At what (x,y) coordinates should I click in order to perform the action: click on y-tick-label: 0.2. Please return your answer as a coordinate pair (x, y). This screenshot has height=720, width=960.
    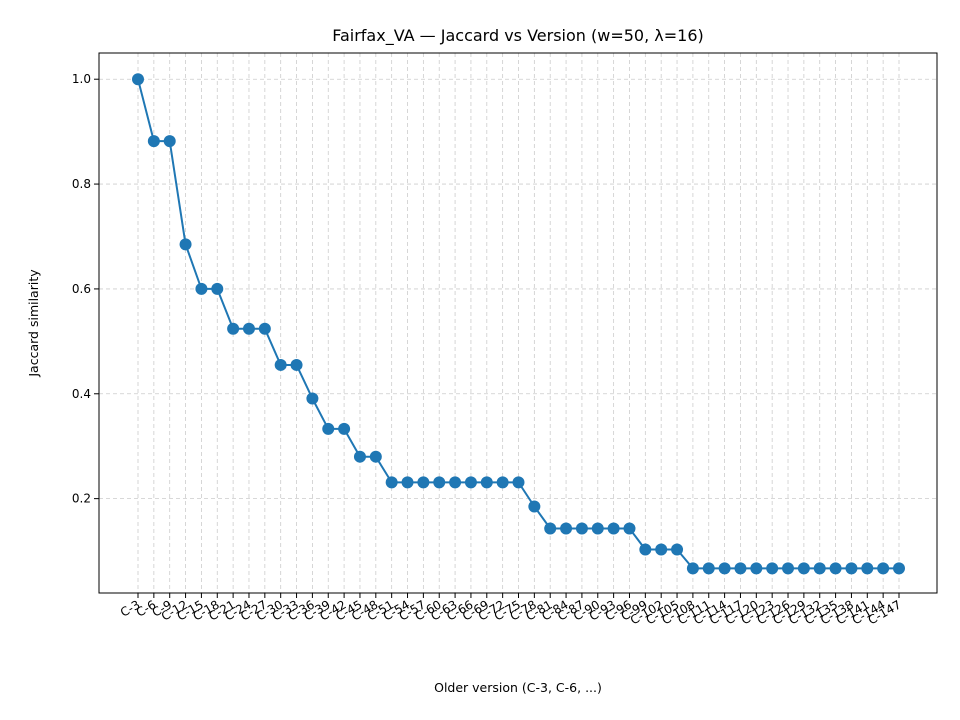
    Looking at the image, I should click on (81, 499).